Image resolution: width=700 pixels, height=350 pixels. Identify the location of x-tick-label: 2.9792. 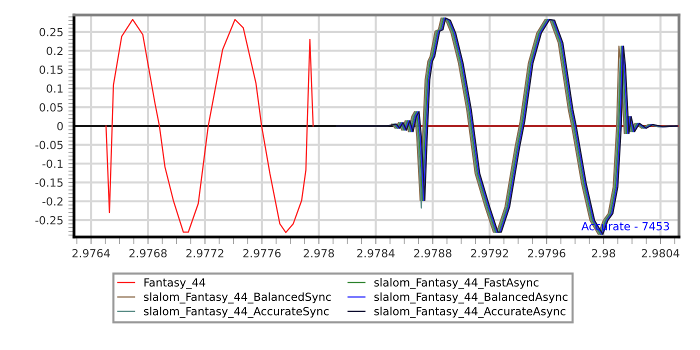
(489, 253).